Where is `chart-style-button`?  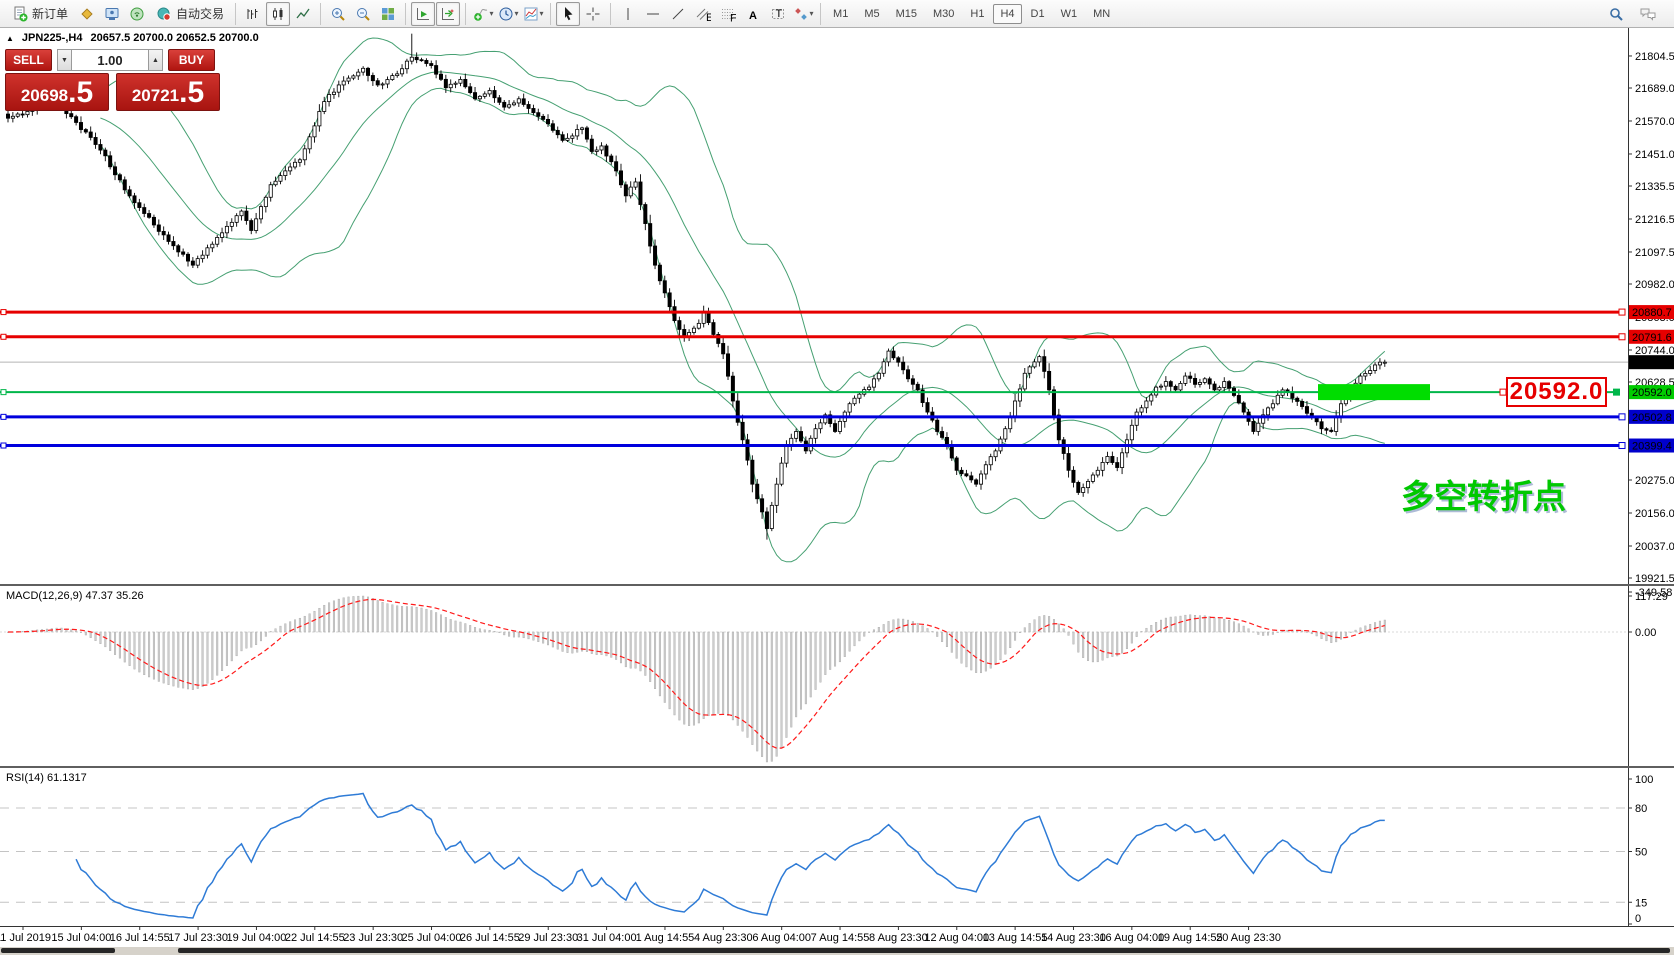 chart-style-button is located at coordinates (87, 14).